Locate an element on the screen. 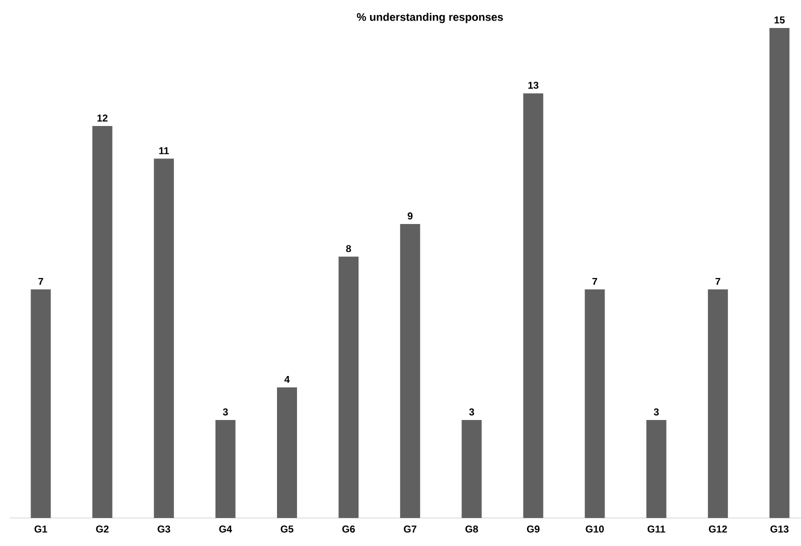  x-tick-label: G6 is located at coordinates (348, 529).